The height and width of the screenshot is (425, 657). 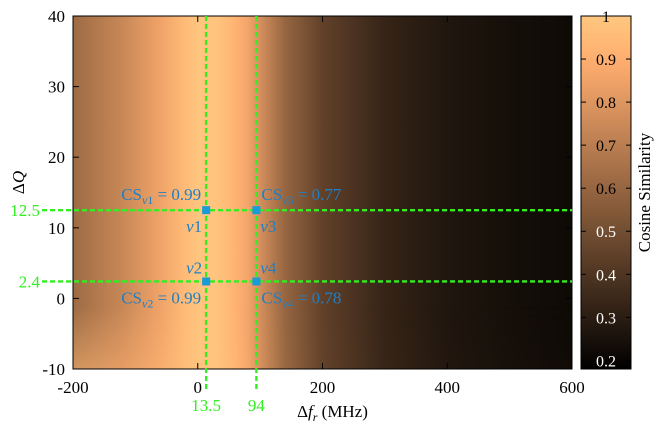 I want to click on colorbar-tick-label: 0.8, so click(x=606, y=103).